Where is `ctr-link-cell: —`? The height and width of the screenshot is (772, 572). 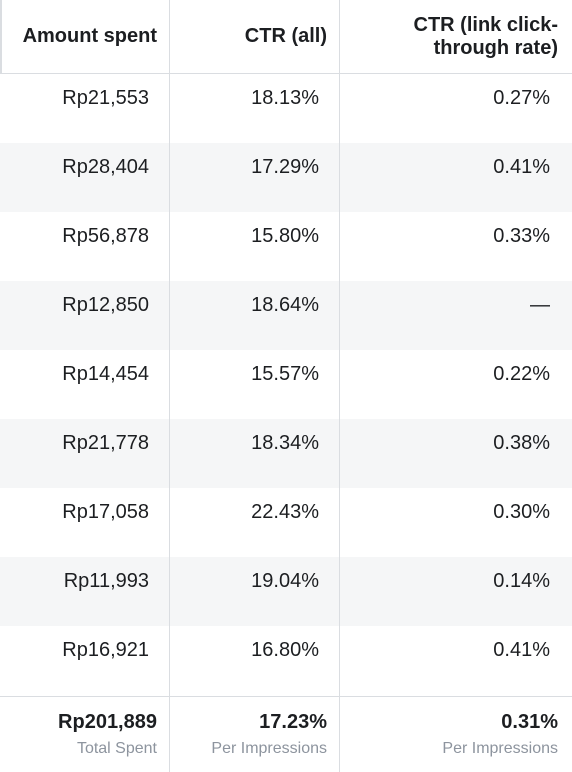
ctr-link-cell: — is located at coordinates (540, 305).